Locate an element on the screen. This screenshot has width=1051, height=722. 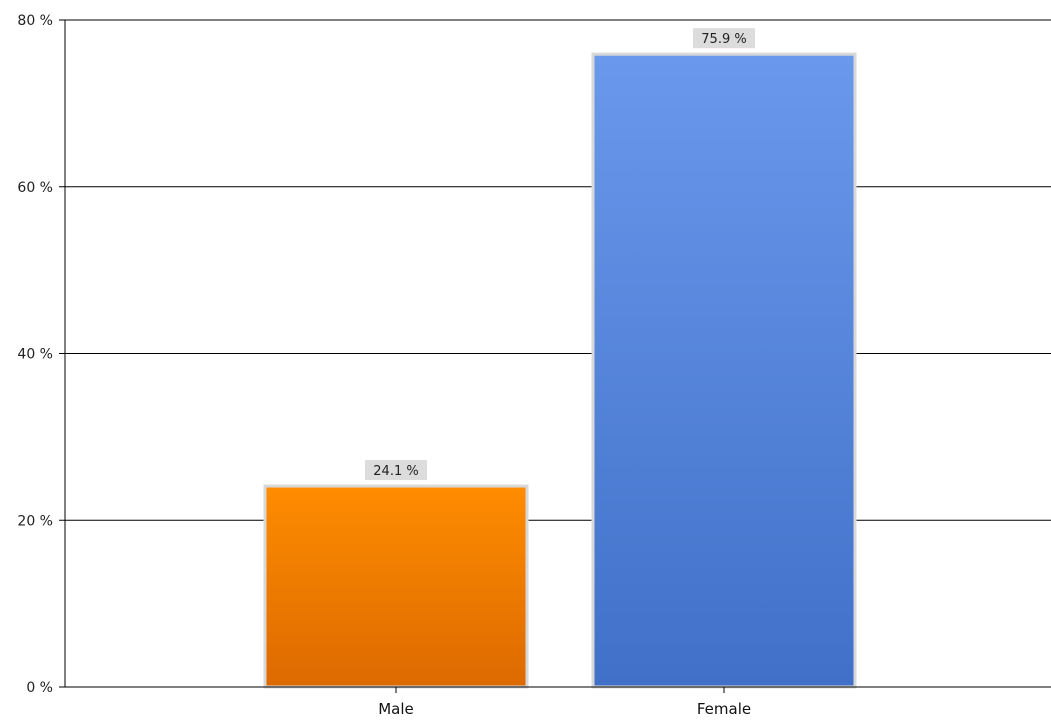
data-label: 24.1 % is located at coordinates (395, 471).